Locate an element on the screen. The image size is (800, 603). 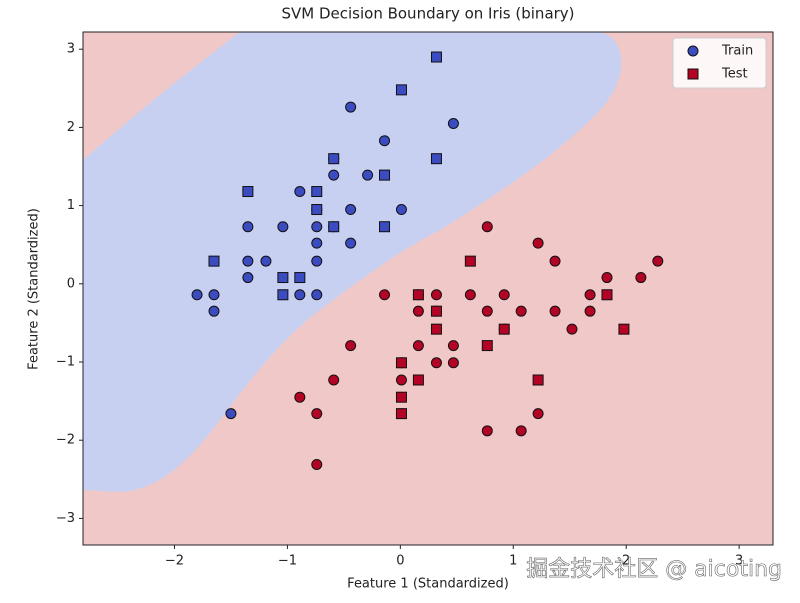
y-tick-label: 1 is located at coordinates (71, 205).